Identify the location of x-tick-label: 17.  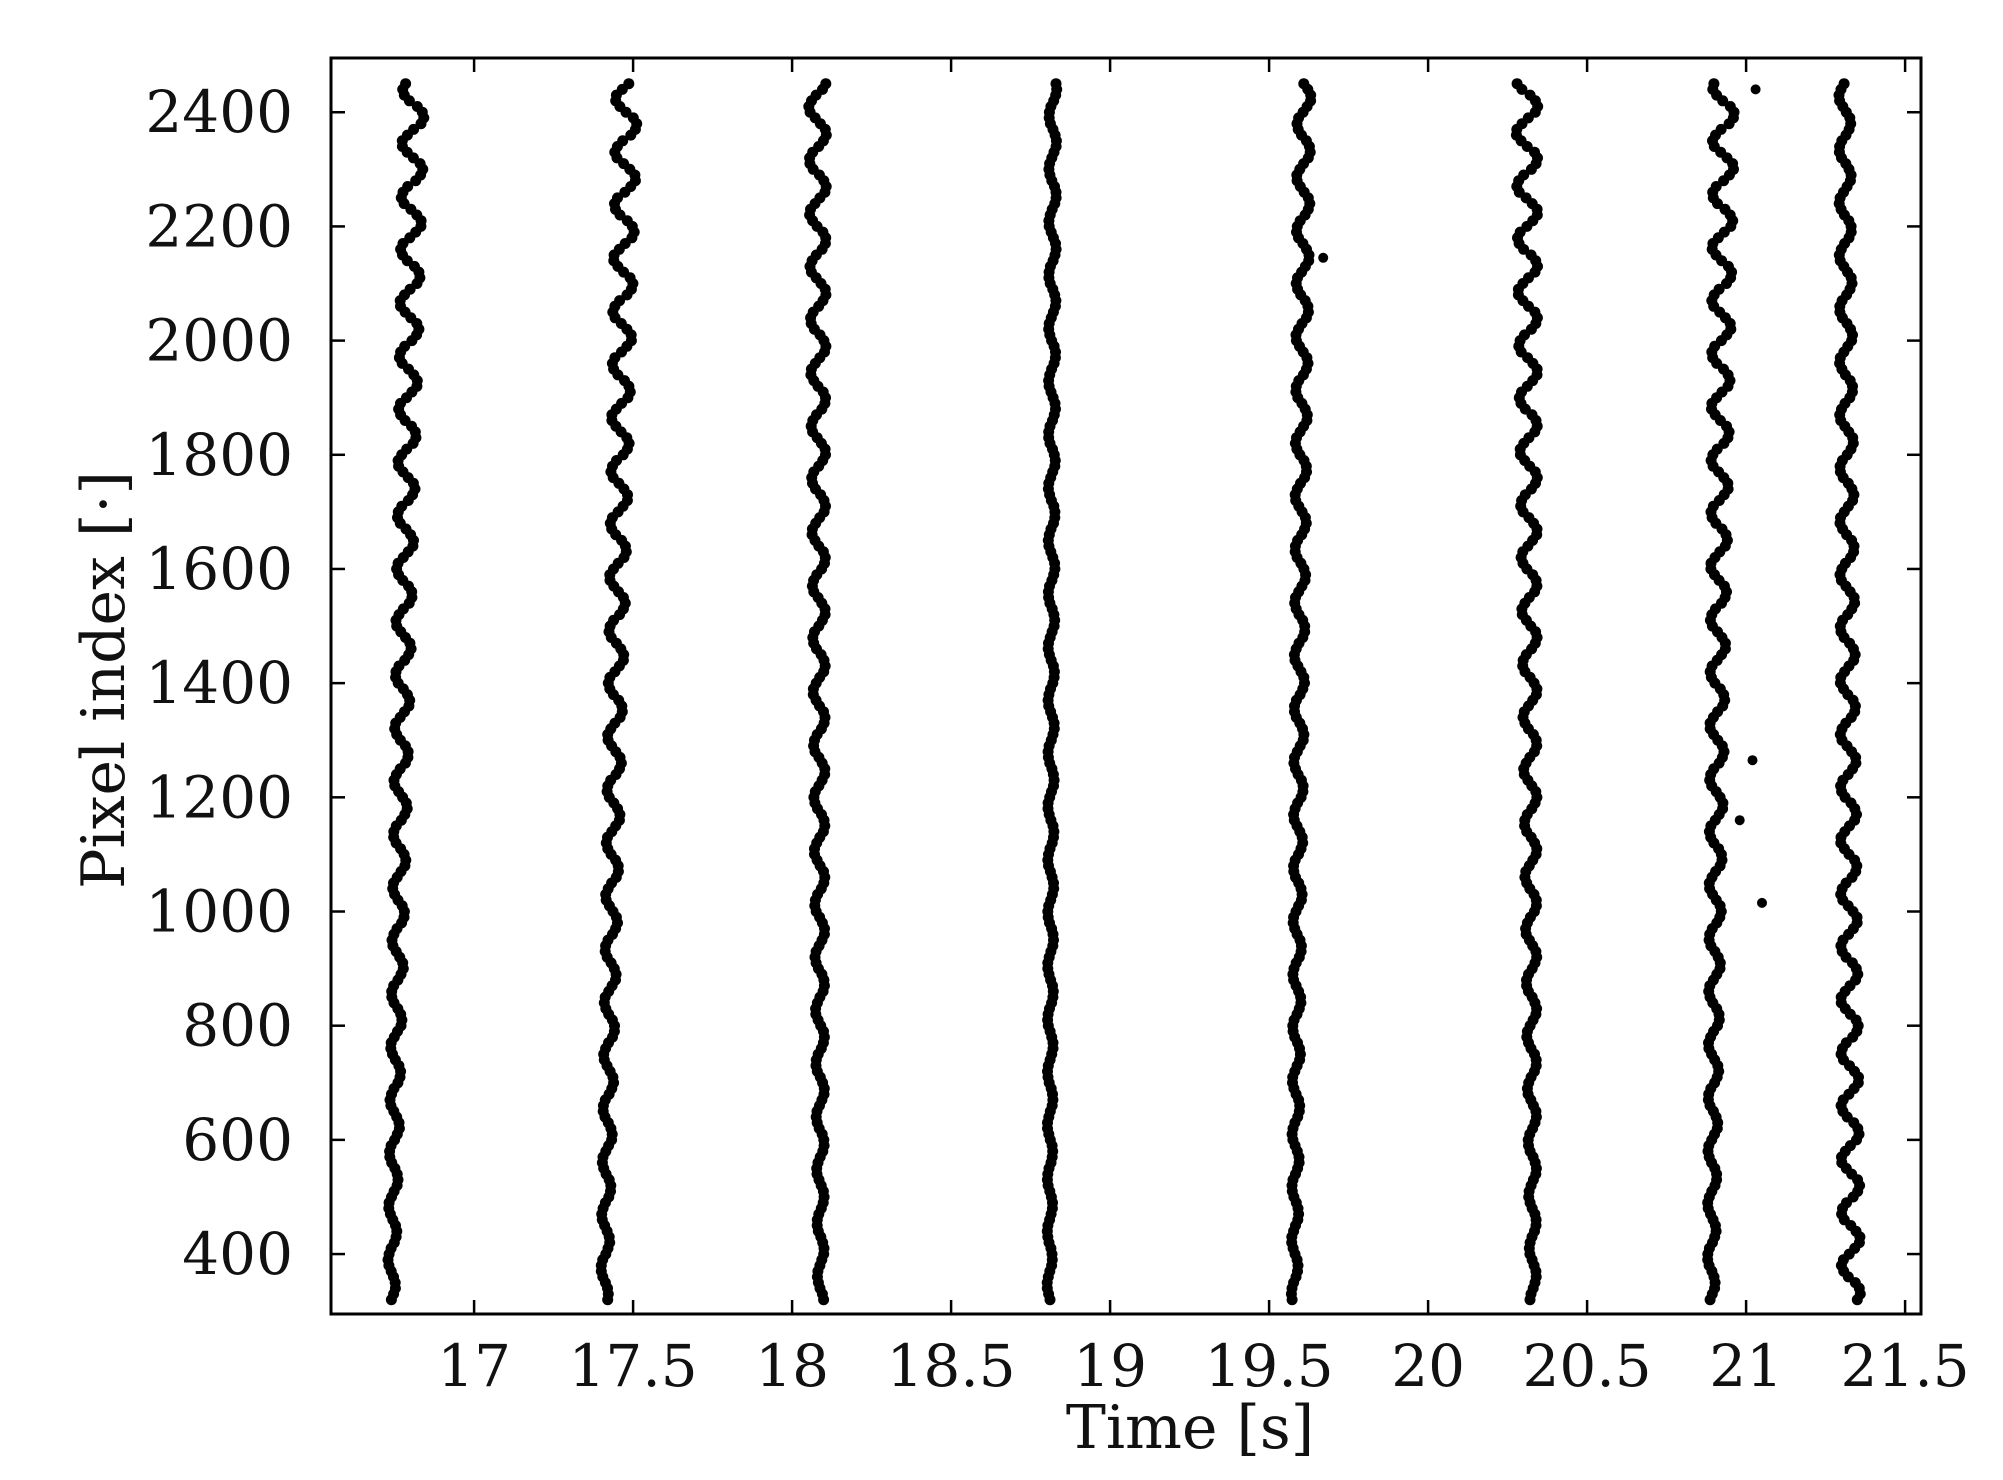
(474, 1366).